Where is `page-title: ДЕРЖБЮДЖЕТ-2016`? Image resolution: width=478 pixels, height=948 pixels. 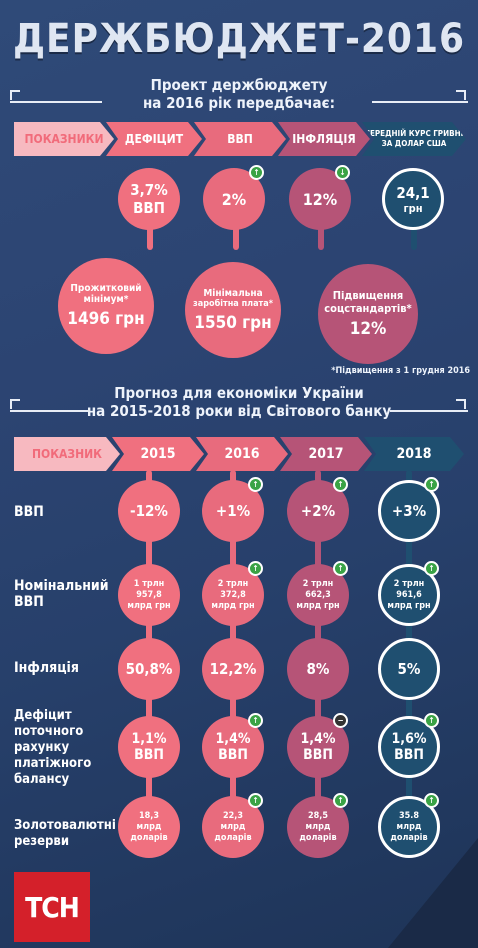 page-title: ДЕРЖБЮДЖЕТ-2016 is located at coordinates (239, 39).